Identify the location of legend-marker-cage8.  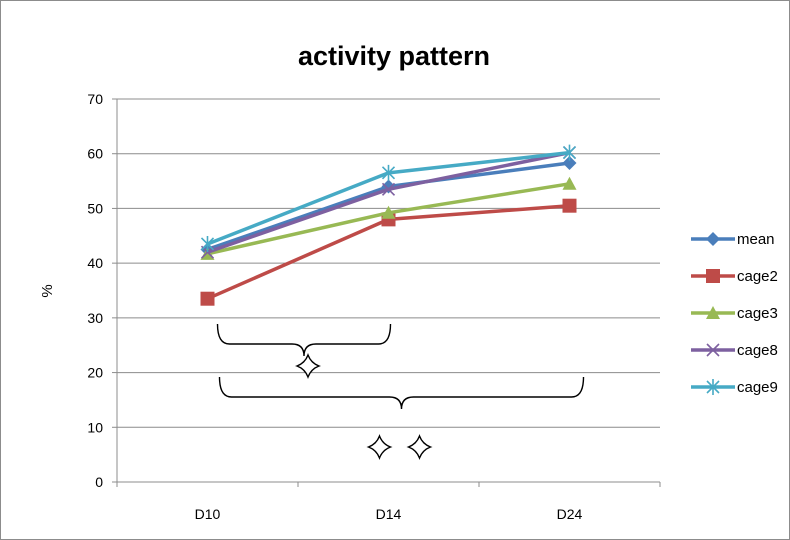
(713, 350).